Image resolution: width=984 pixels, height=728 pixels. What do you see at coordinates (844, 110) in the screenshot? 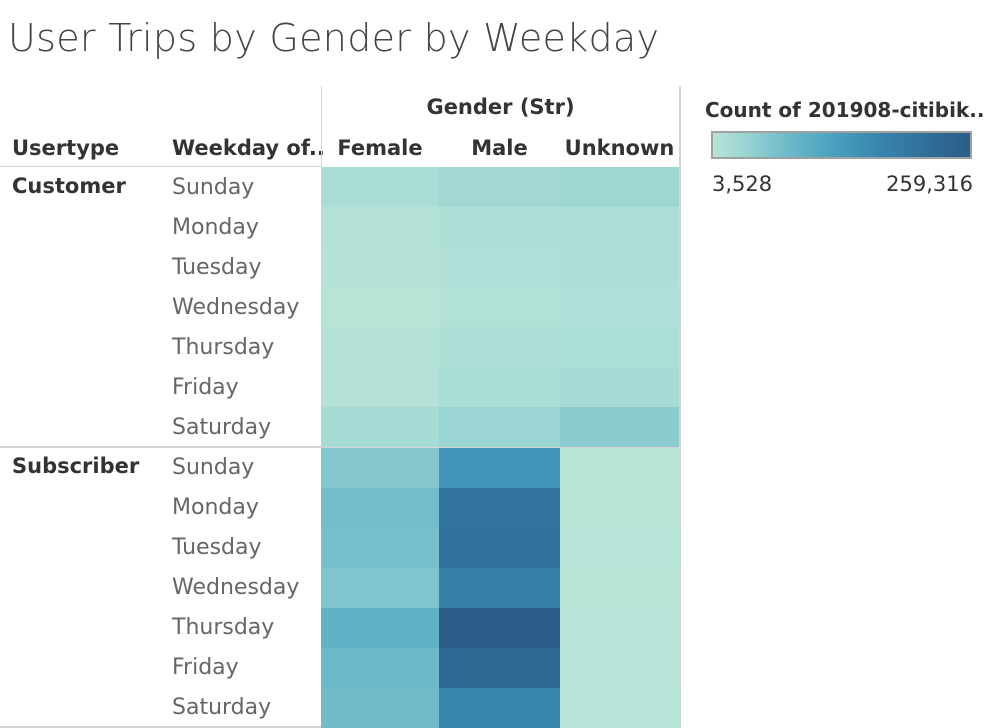
I see `legend-title: Count of 201908-citibik..` at bounding box center [844, 110].